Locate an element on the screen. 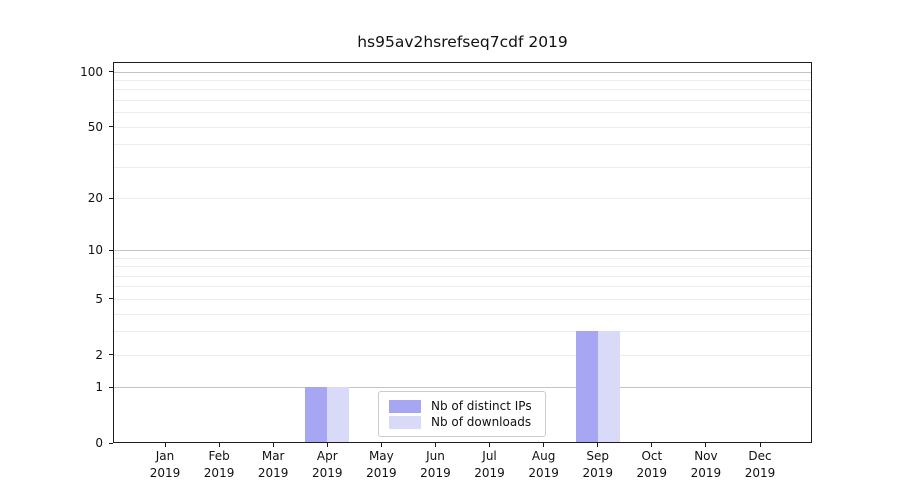  xtick-mark-sep is located at coordinates (598, 445).